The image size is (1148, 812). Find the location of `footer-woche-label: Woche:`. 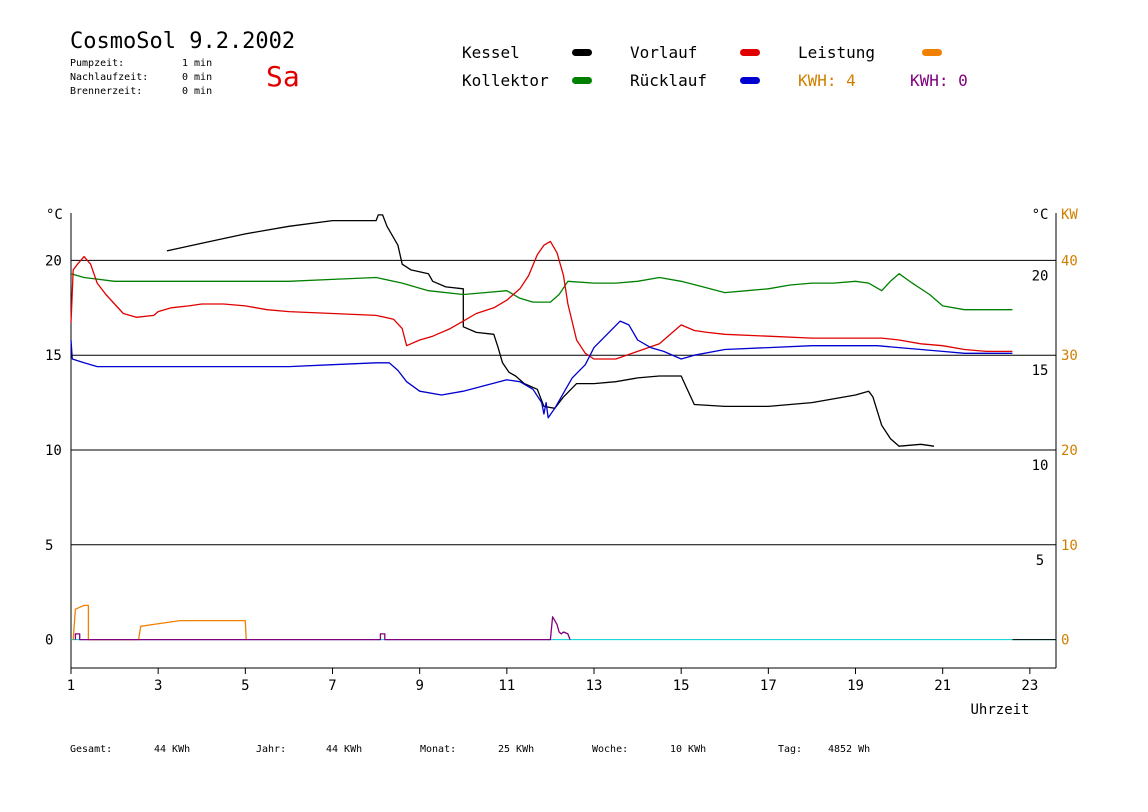

footer-woche-label: Woche: is located at coordinates (610, 749).